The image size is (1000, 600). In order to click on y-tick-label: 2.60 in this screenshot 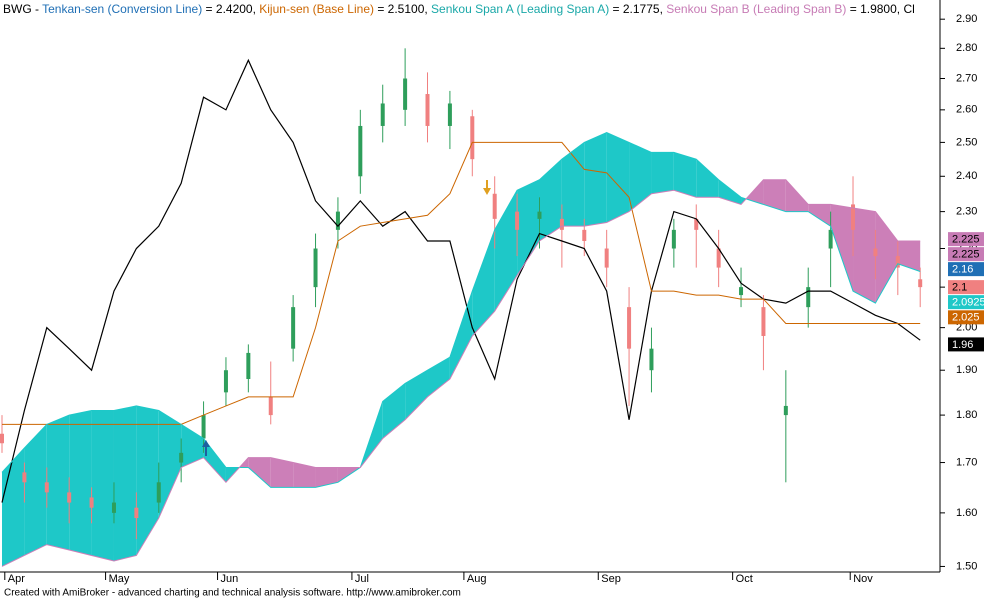, I will do `click(966, 110)`.